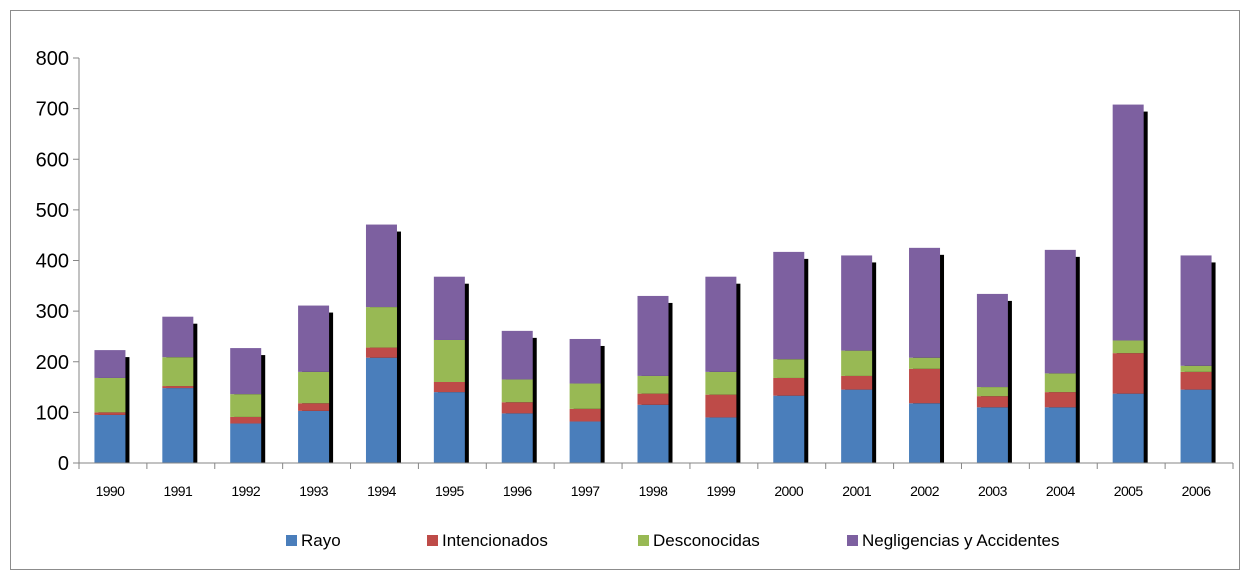  I want to click on legend-item-desconocidas: Desconocidas, so click(699, 540).